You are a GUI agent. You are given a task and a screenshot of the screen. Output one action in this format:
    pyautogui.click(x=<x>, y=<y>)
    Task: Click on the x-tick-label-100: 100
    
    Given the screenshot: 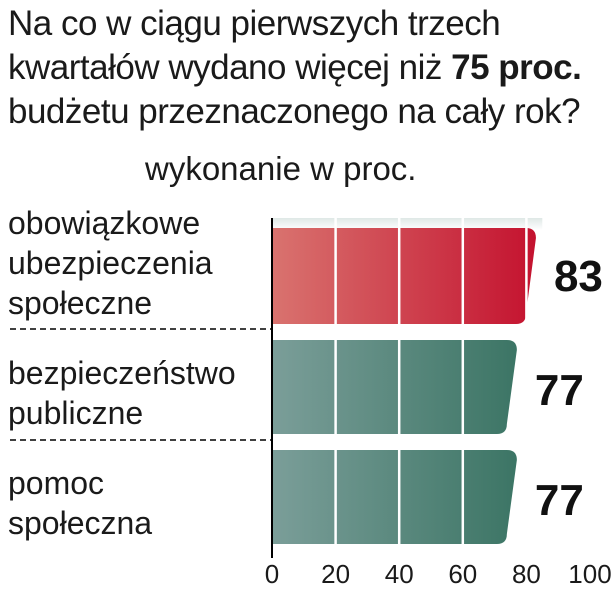 What is the action you would take?
    pyautogui.click(x=589, y=574)
    